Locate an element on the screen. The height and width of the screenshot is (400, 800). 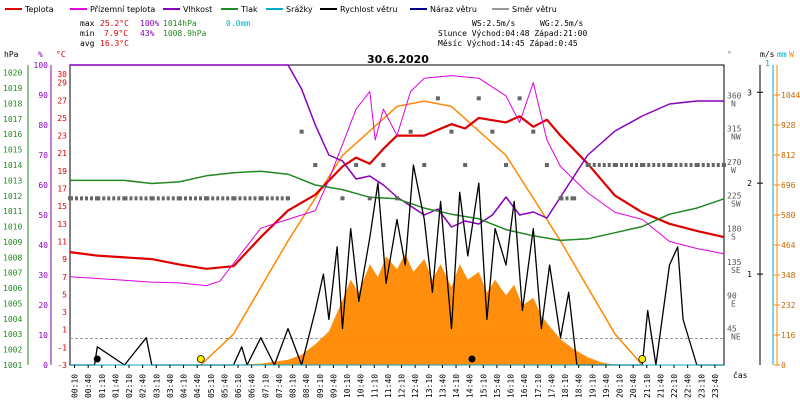
legend-vlhkost: Vlhkost is located at coordinates (197, 9).